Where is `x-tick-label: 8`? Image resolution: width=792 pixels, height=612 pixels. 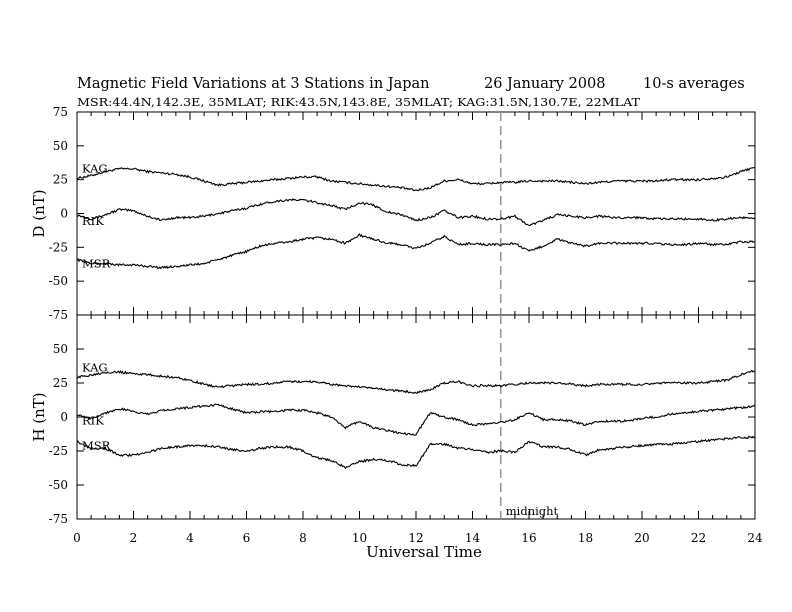 x-tick-label: 8 is located at coordinates (303, 538).